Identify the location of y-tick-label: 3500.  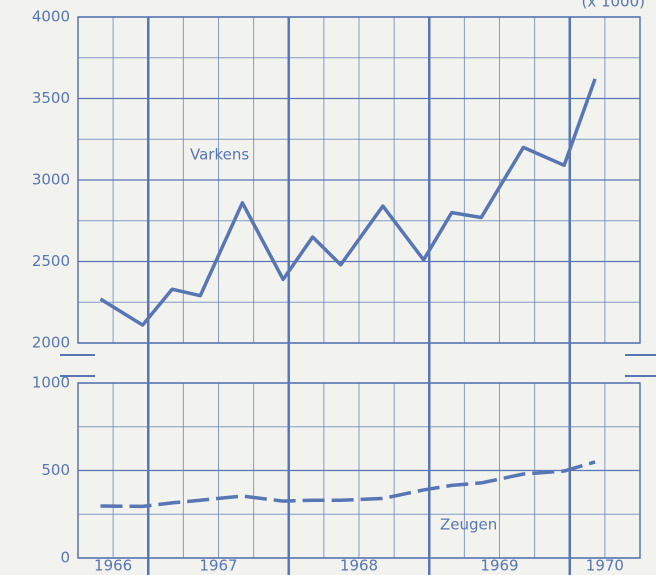
(51, 98).